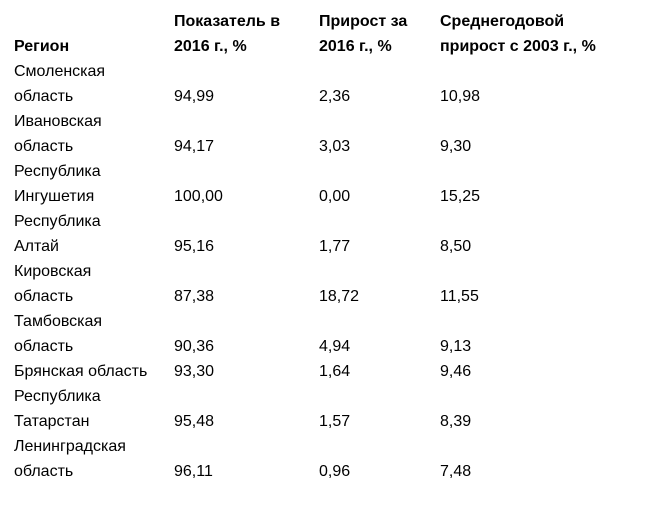  Describe the element at coordinates (335, 246) in the screenshot. I see `cell-text: 1,77` at that location.